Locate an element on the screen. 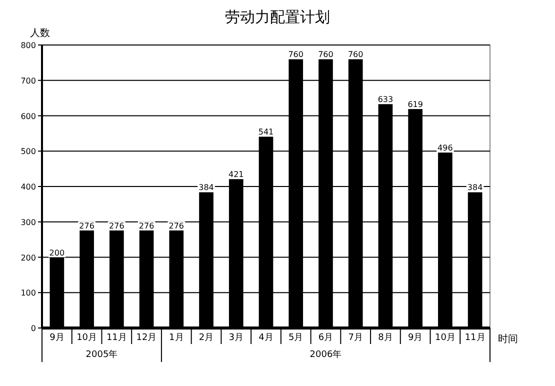 The height and width of the screenshot is (386, 555). x-tick-label: 5月 is located at coordinates (296, 338).